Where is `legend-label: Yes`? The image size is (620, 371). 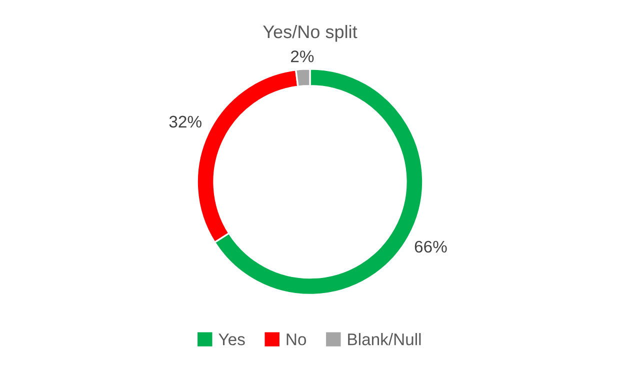
legend-label: Yes is located at coordinates (231, 340).